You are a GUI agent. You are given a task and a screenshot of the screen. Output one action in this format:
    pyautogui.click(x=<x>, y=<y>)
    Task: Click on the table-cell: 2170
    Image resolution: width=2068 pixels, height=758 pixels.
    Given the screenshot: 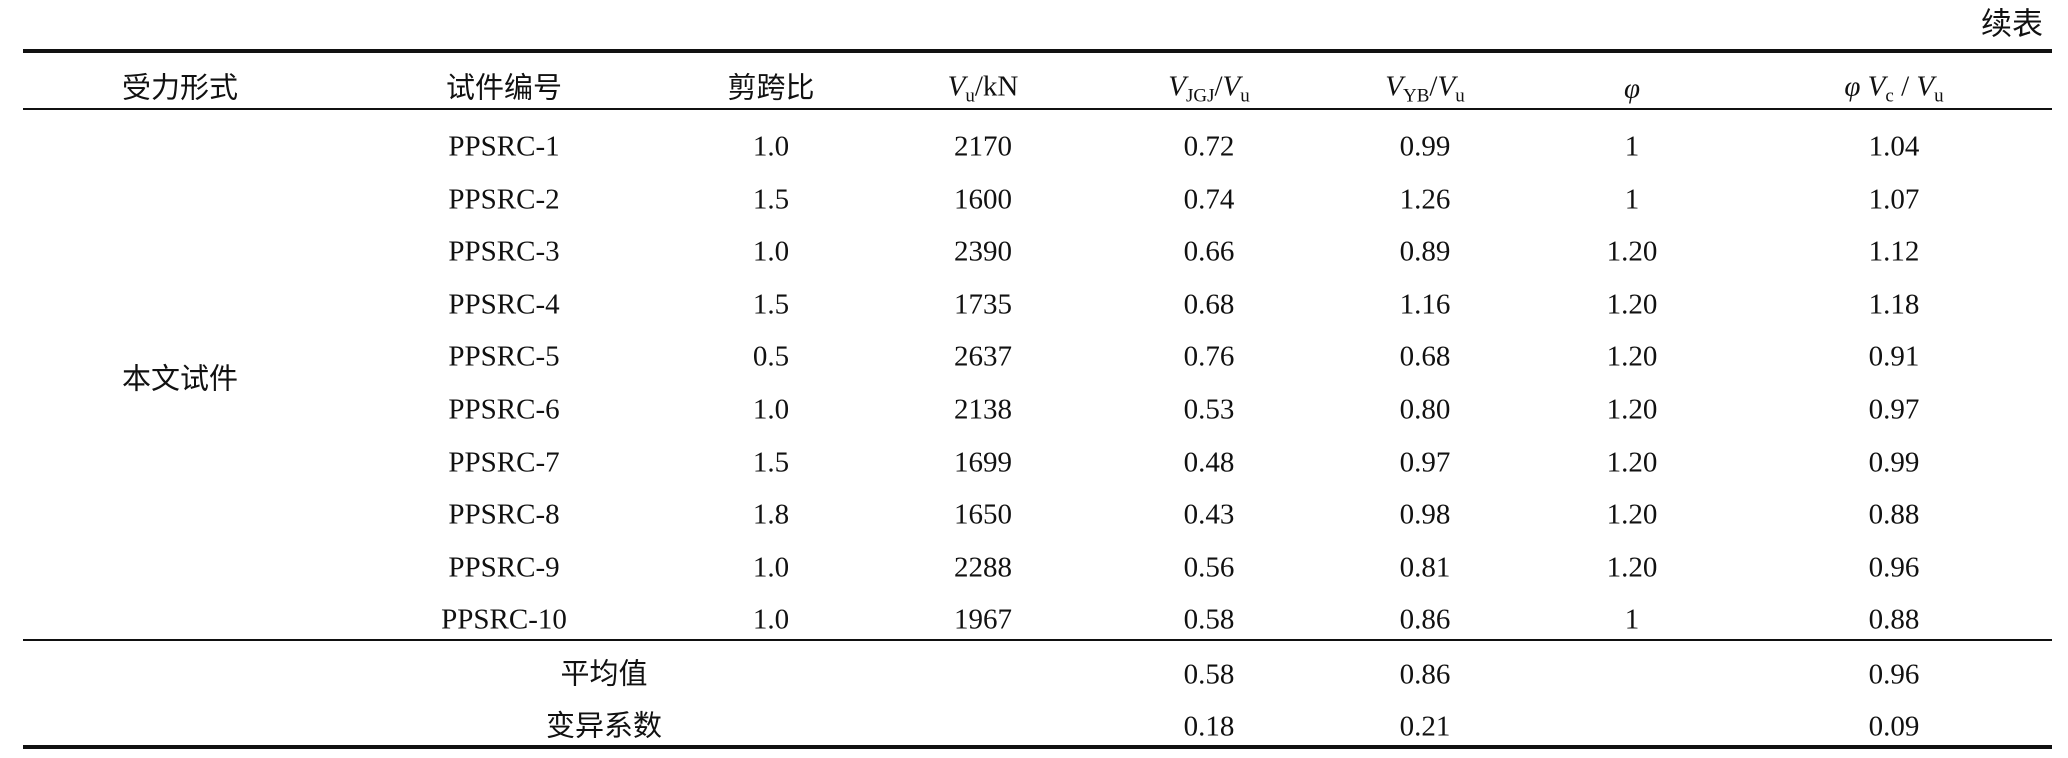 What is the action you would take?
    pyautogui.click(x=983, y=146)
    